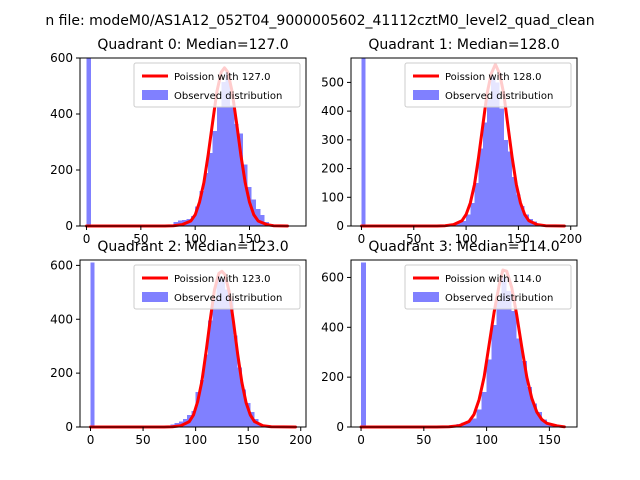  What do you see at coordinates (192, 45) in the screenshot?
I see `subplot-title: Quadrant 0: Median=127.0` at bounding box center [192, 45].